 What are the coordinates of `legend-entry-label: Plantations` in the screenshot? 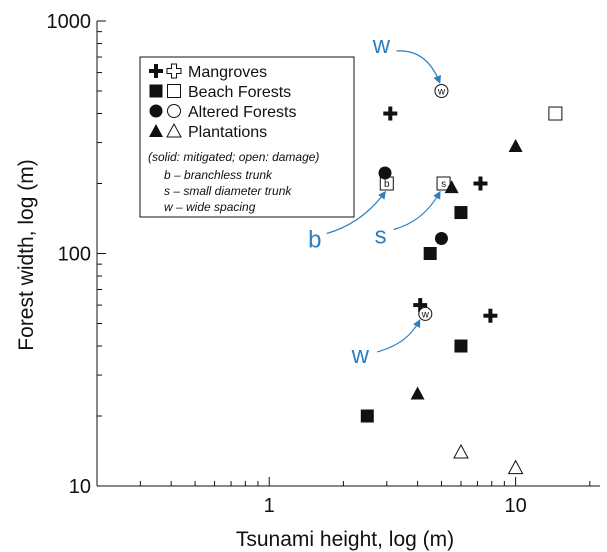 It's located at (227, 132).